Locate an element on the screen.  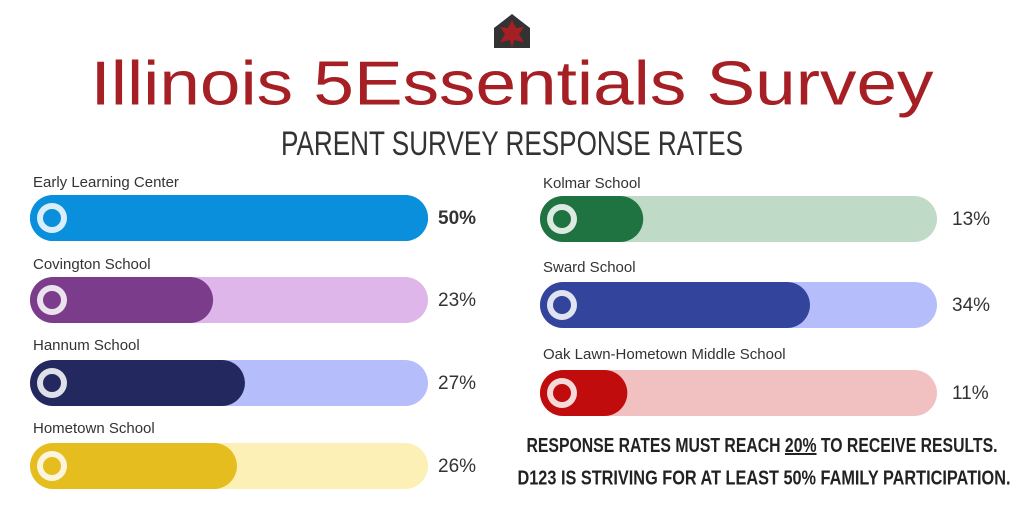
value-label: 26% is located at coordinates (457, 466).